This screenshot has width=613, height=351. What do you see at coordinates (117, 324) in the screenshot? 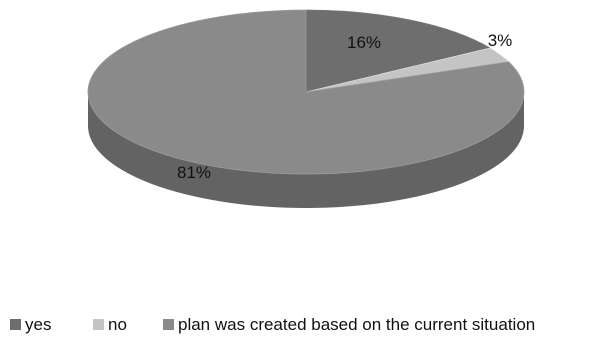
I see `legend-label-no: no` at bounding box center [117, 324].